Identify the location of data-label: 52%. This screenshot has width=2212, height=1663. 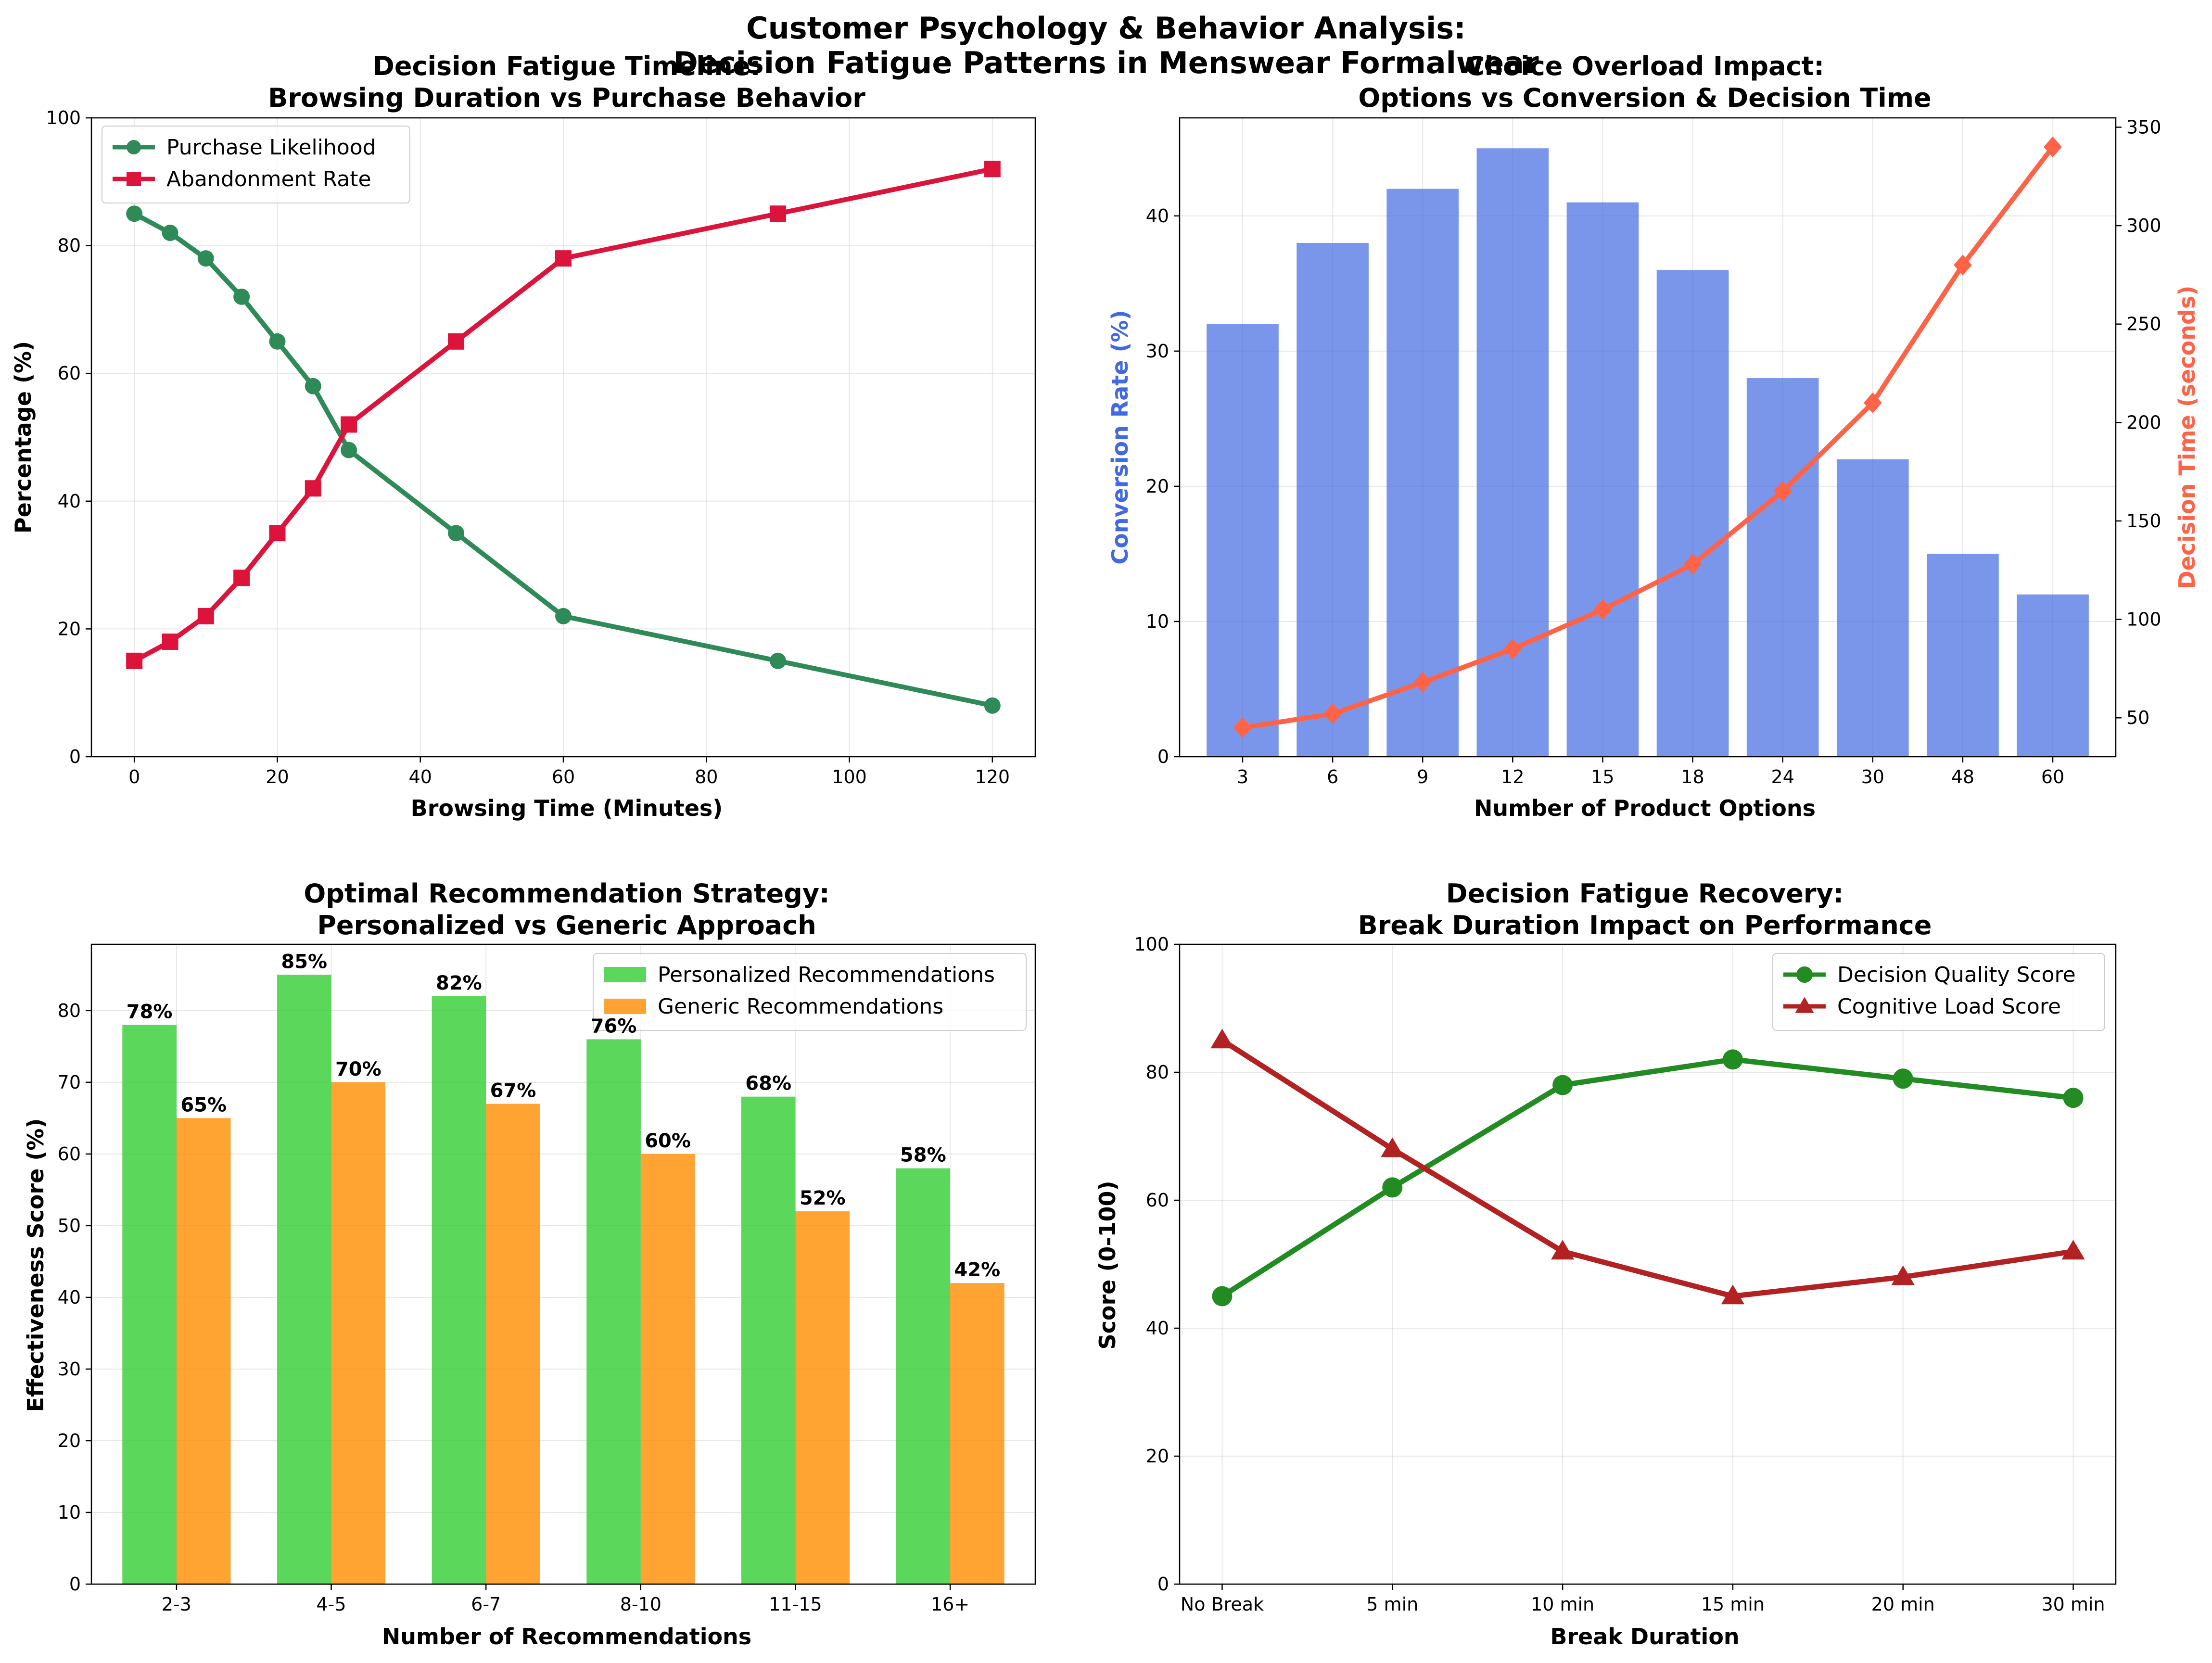
(823, 1198).